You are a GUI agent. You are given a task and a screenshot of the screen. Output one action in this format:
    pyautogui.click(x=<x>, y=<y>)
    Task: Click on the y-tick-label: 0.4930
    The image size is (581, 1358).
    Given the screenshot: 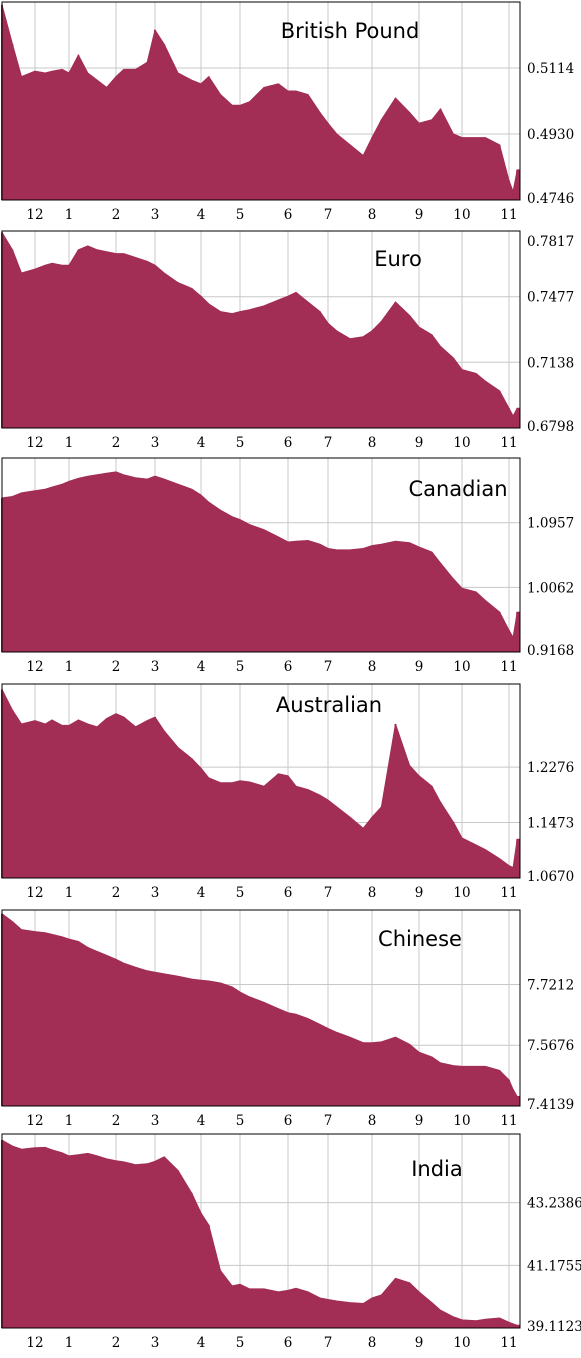 What is the action you would take?
    pyautogui.click(x=550, y=135)
    